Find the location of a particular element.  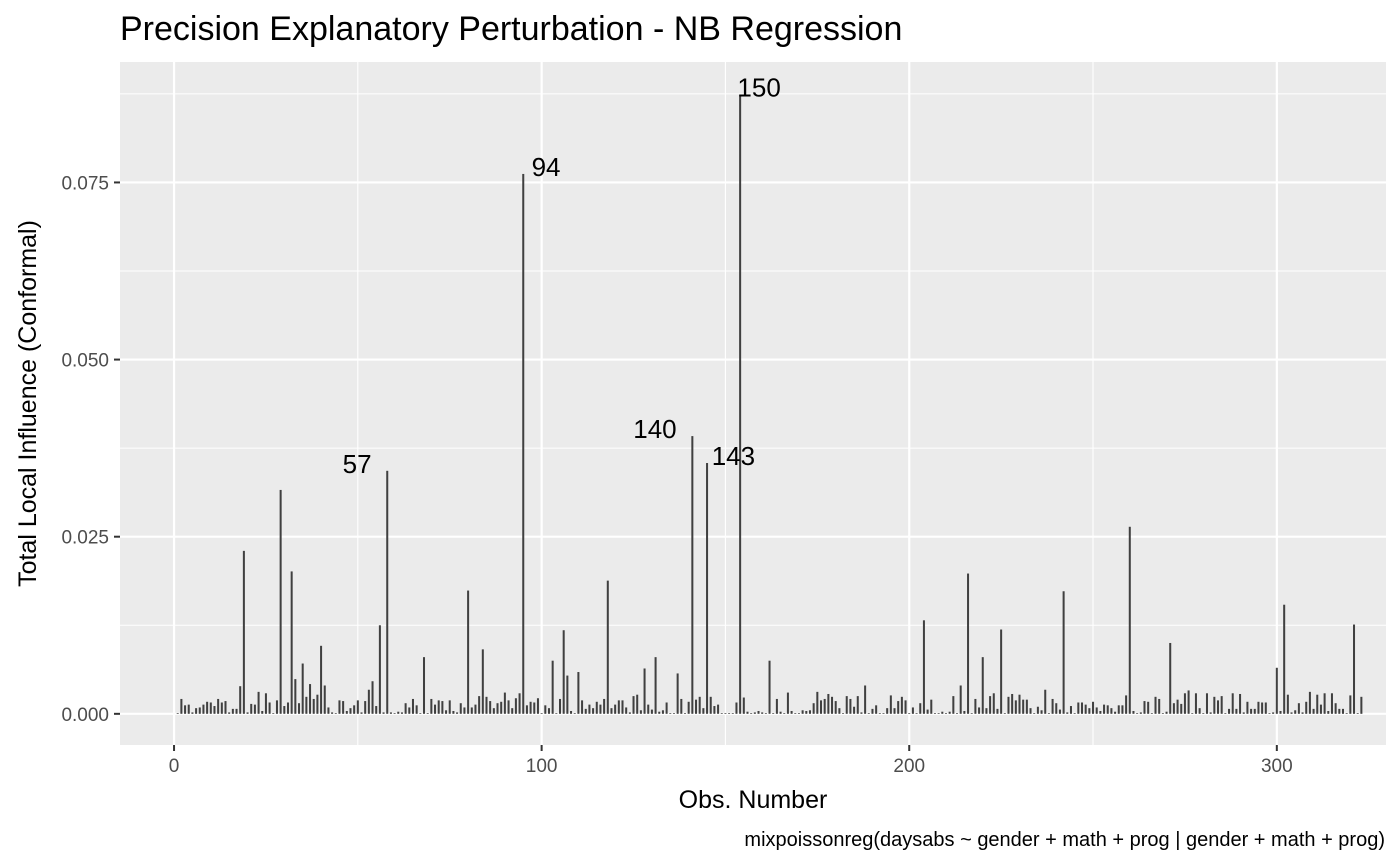

x-axis-title: Obs. Number is located at coordinates (753, 800).